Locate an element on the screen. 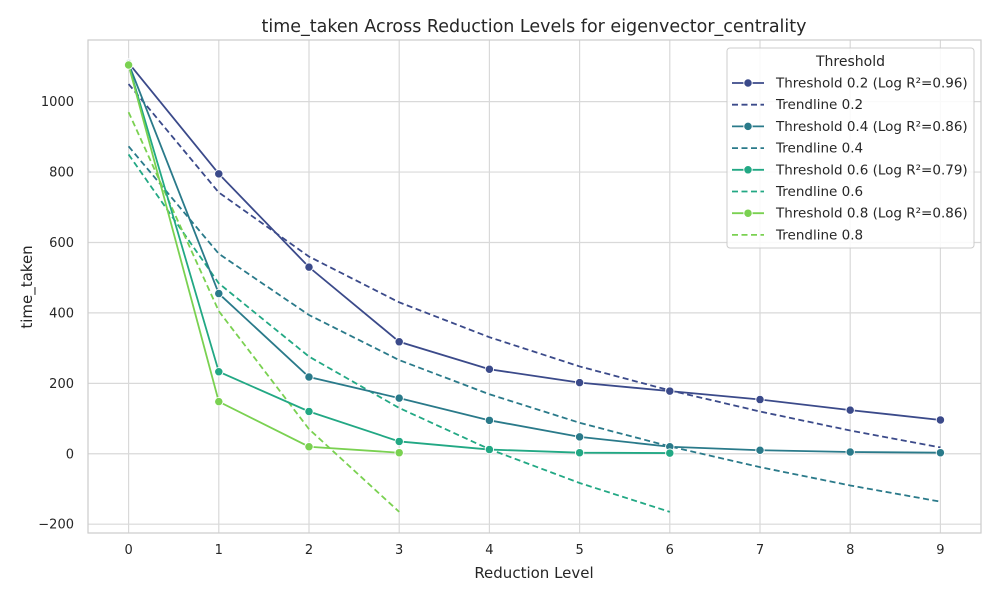 The width and height of the screenshot is (1000, 600). legend-label: Threshold 0.2 (Log R²=0.96) is located at coordinates (871, 84).